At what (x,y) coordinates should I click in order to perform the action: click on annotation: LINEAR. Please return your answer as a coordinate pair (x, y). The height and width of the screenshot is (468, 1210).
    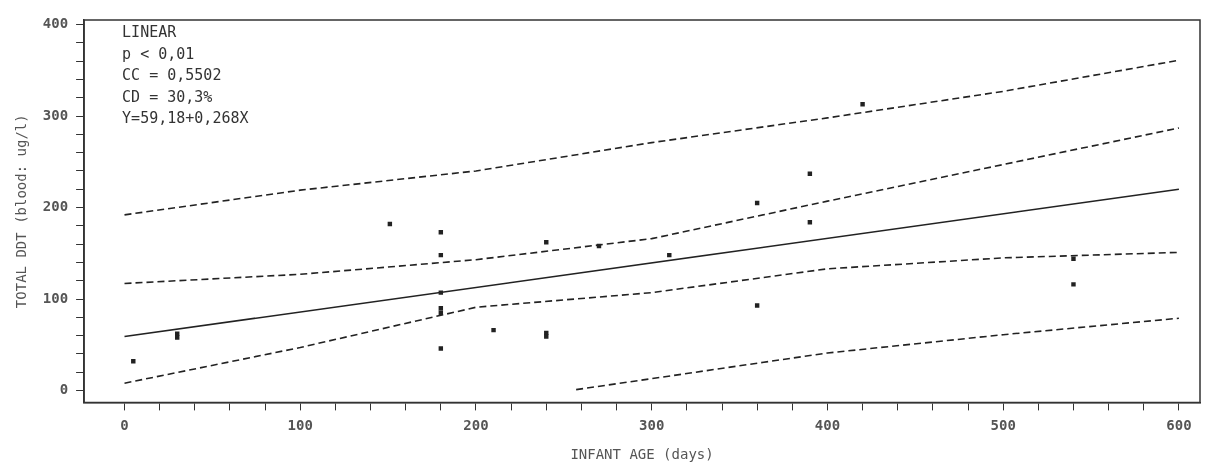
    Looking at the image, I should click on (150, 32).